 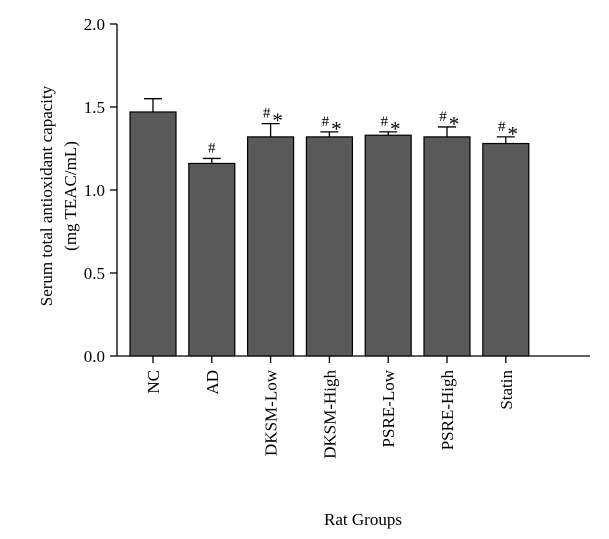 I want to click on y-axis: 0.0 0.5 1.0 1.5 2.0, so click(x=101, y=190).